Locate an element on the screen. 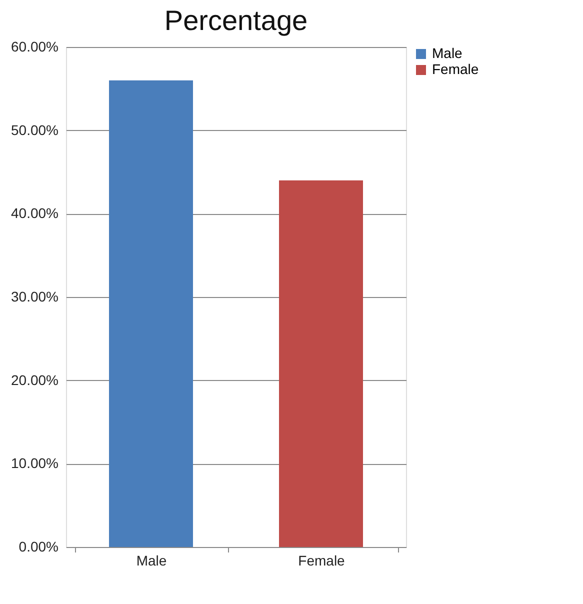  y-tick-label: 20.00% is located at coordinates (34, 380).